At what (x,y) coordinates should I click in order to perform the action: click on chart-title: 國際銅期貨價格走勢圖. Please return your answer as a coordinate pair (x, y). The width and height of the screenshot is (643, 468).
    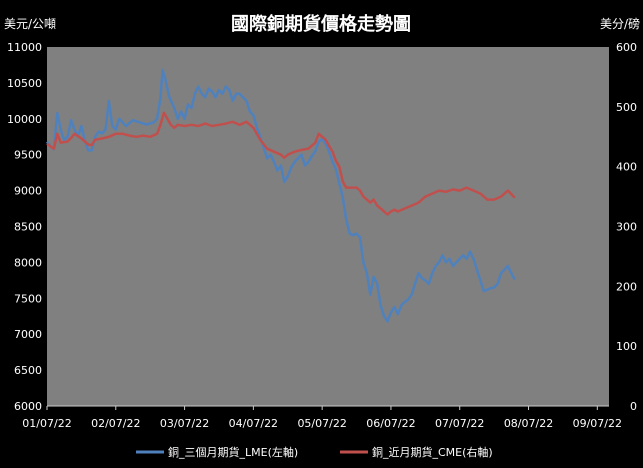
    Looking at the image, I should click on (321, 24).